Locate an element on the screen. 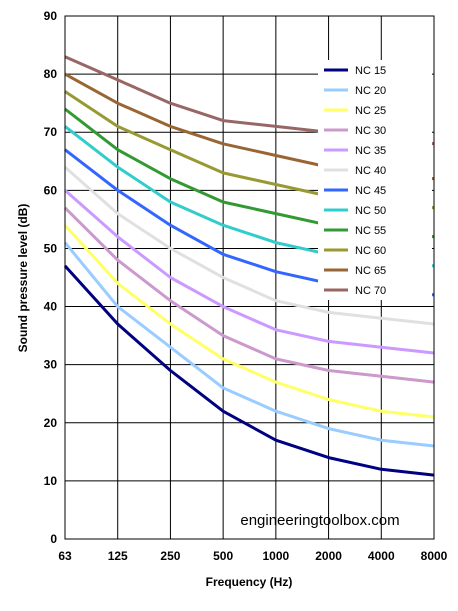 This screenshot has width=458, height=611. legend-label: NC 15 is located at coordinates (370, 71).